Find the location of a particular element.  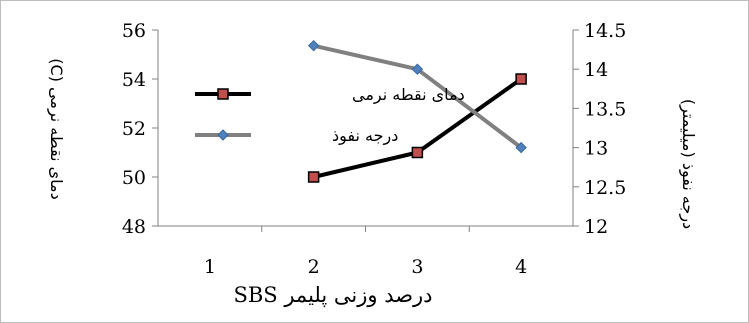

left-y-tick-label: 56 is located at coordinates (134, 31).